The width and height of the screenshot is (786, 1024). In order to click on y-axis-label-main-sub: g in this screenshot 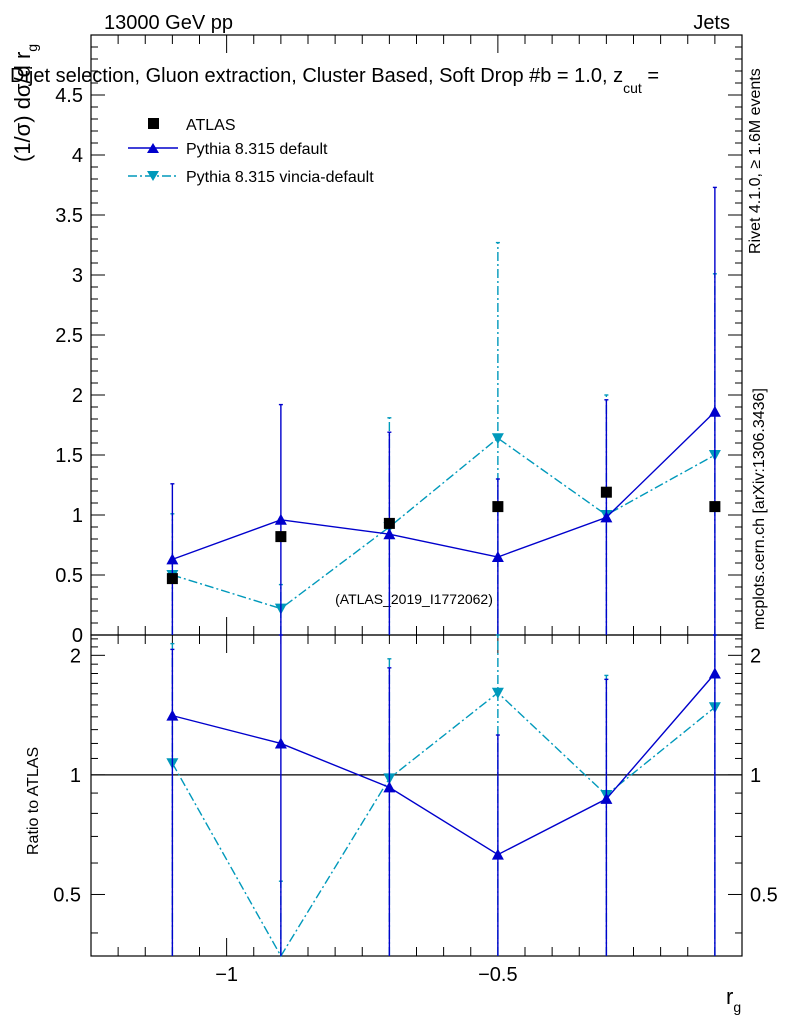, I will do `click(32, 48)`.